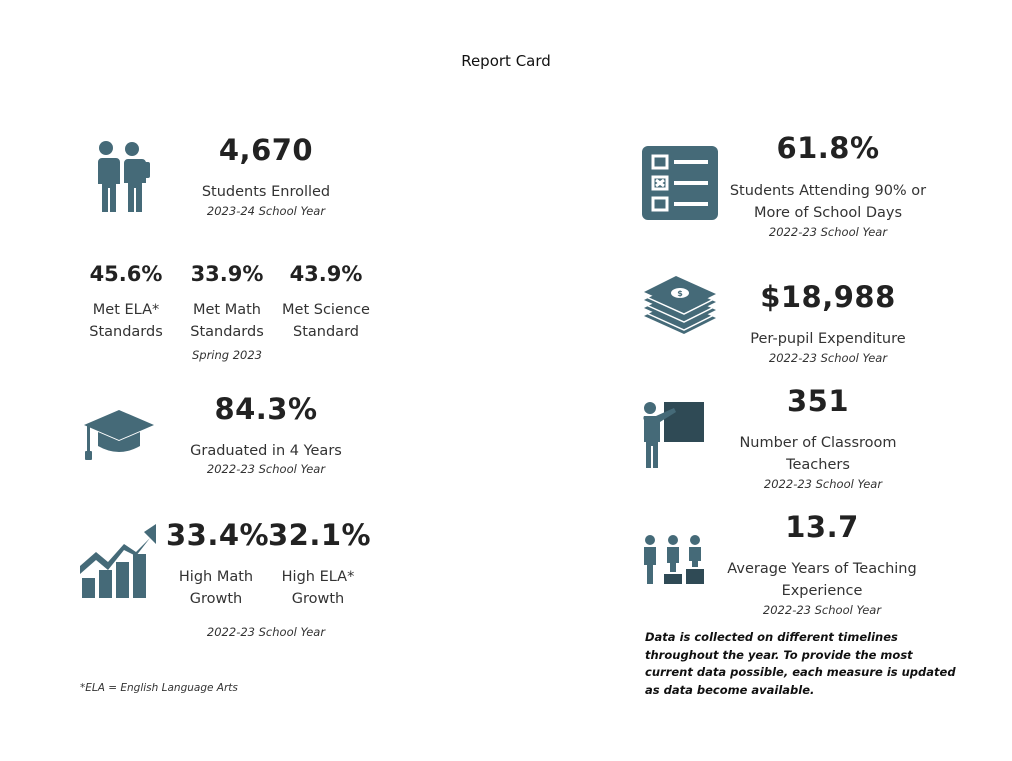 The width and height of the screenshot is (1012, 761). Describe the element at coordinates (822, 527) in the screenshot. I see `experience-value: 13.7` at that location.